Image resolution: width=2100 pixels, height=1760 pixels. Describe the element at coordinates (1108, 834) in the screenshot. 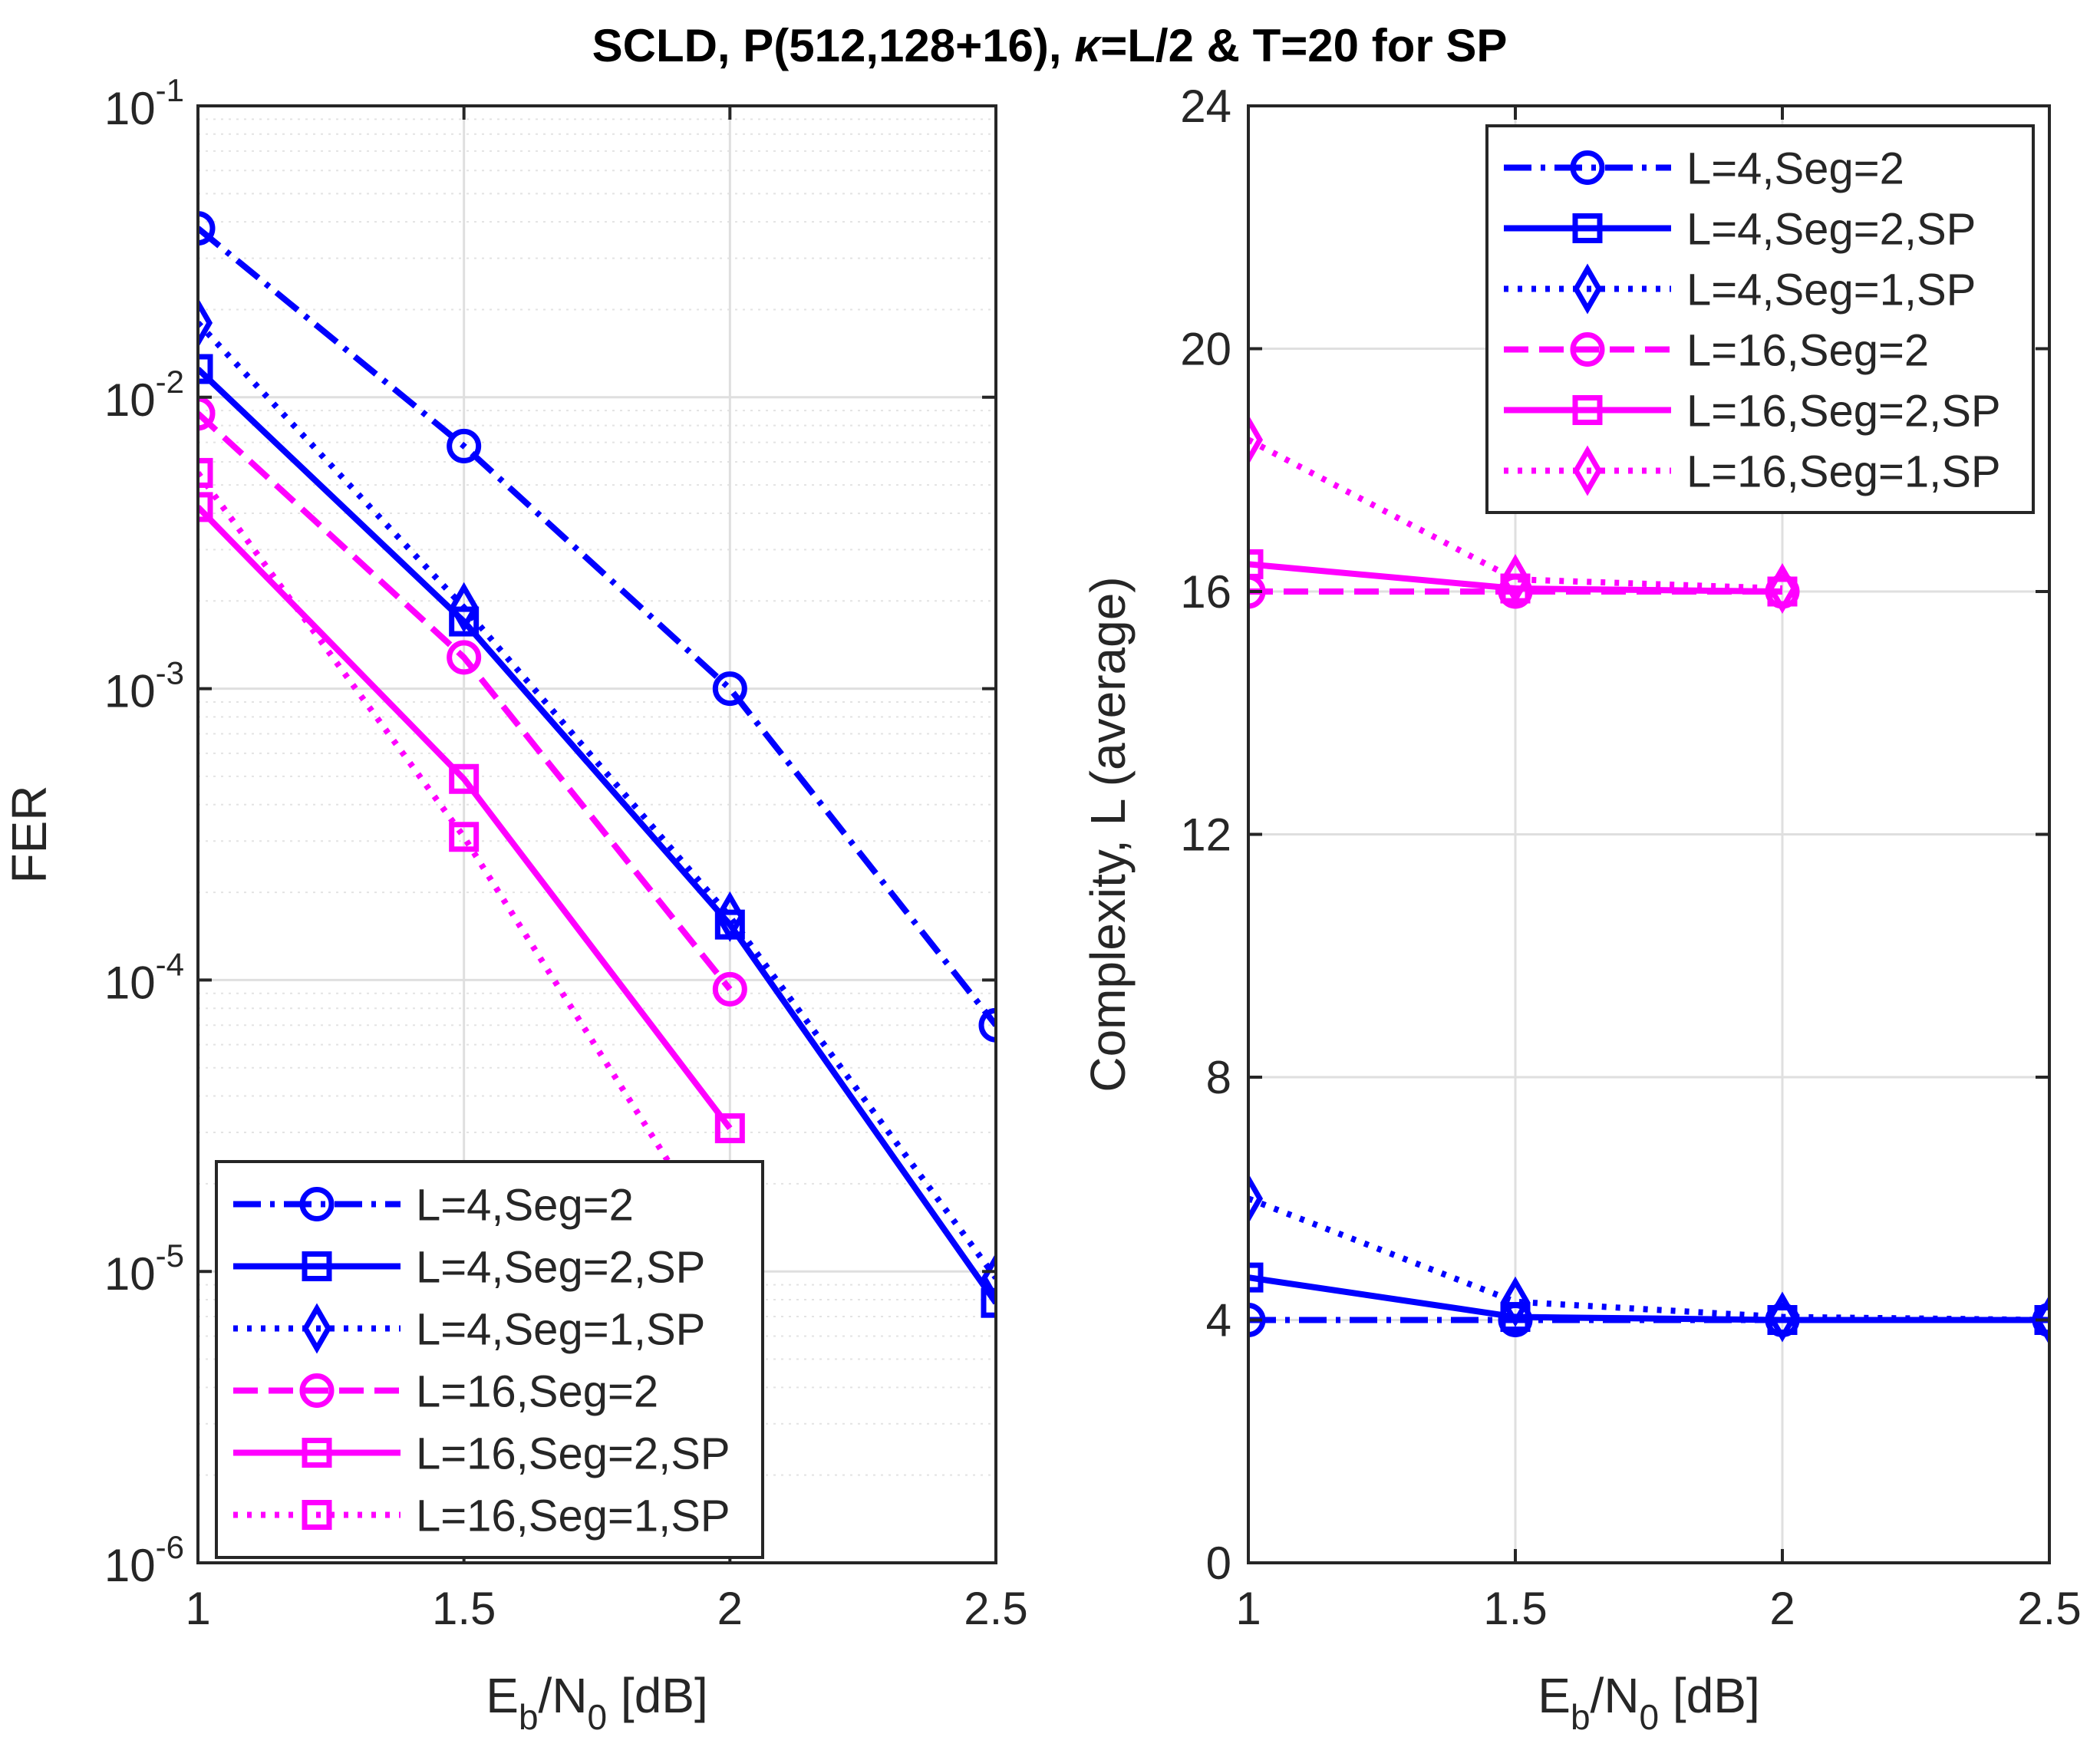

I see `complexity-y-axis-label: Complexity, L (average)` at that location.